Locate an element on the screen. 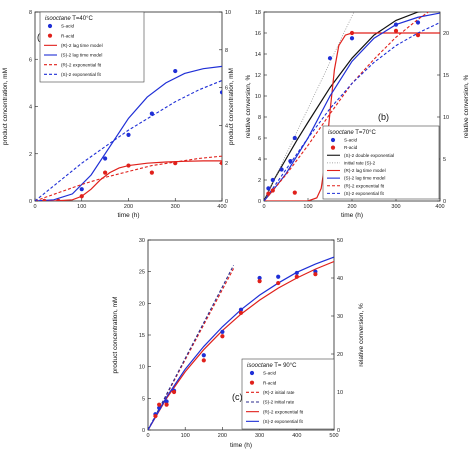 The image size is (474, 451). panel-label: (c) is located at coordinates (237, 397).